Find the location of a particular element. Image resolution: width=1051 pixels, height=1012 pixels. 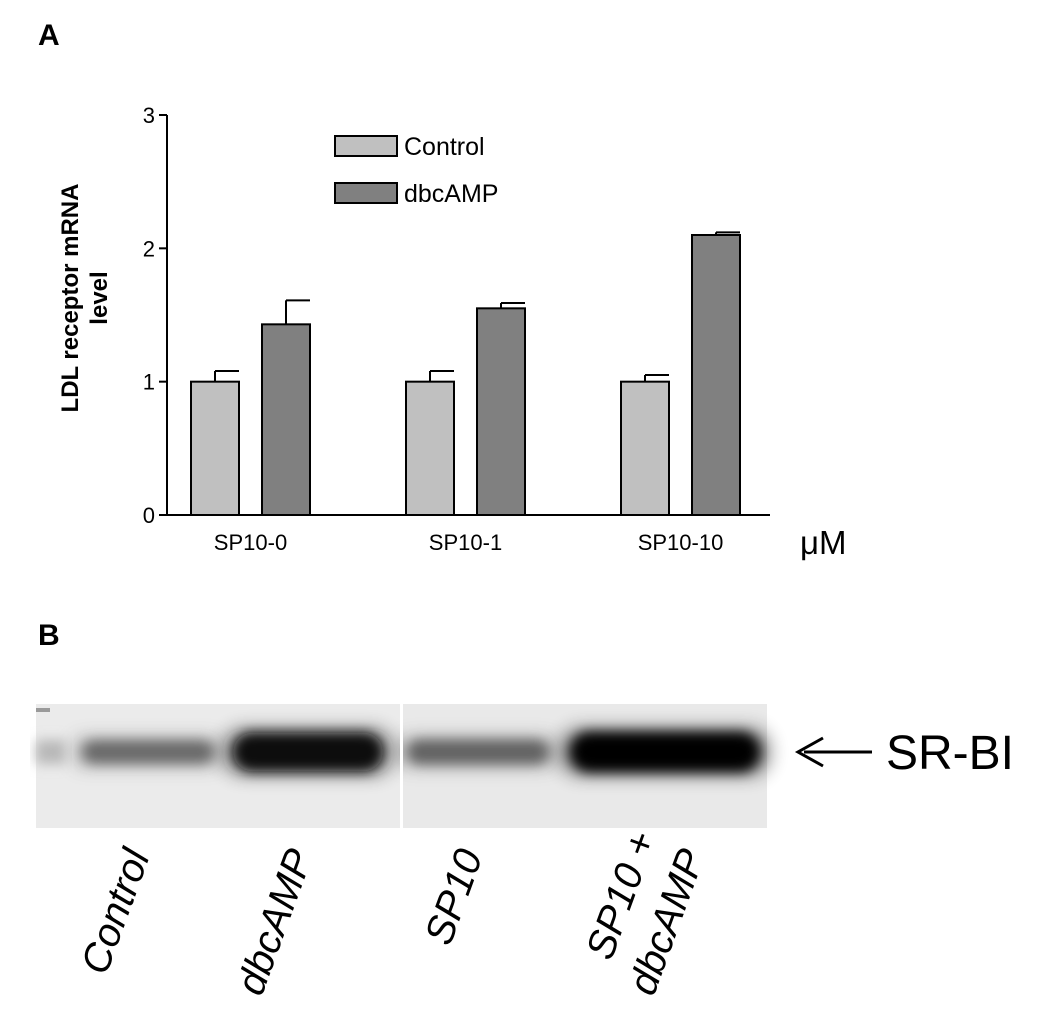

legend-swatch-control is located at coordinates (366, 146).